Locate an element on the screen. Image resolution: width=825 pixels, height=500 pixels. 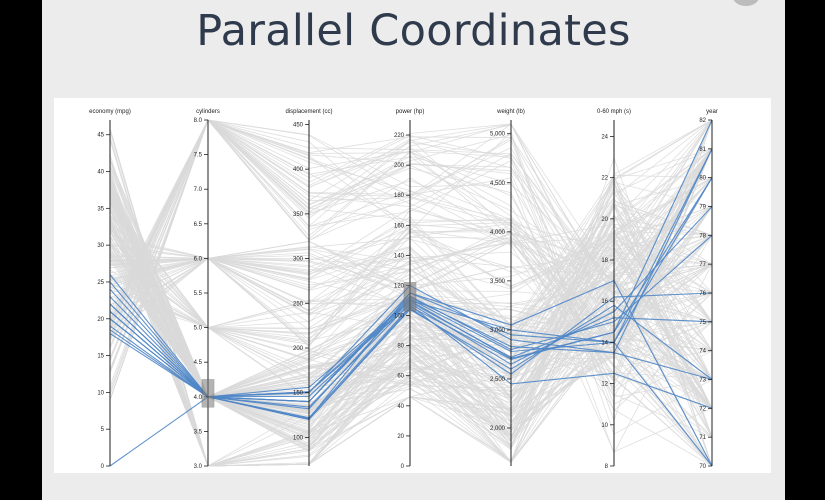
tick-label: 5.5 is located at coordinates (198, 294).